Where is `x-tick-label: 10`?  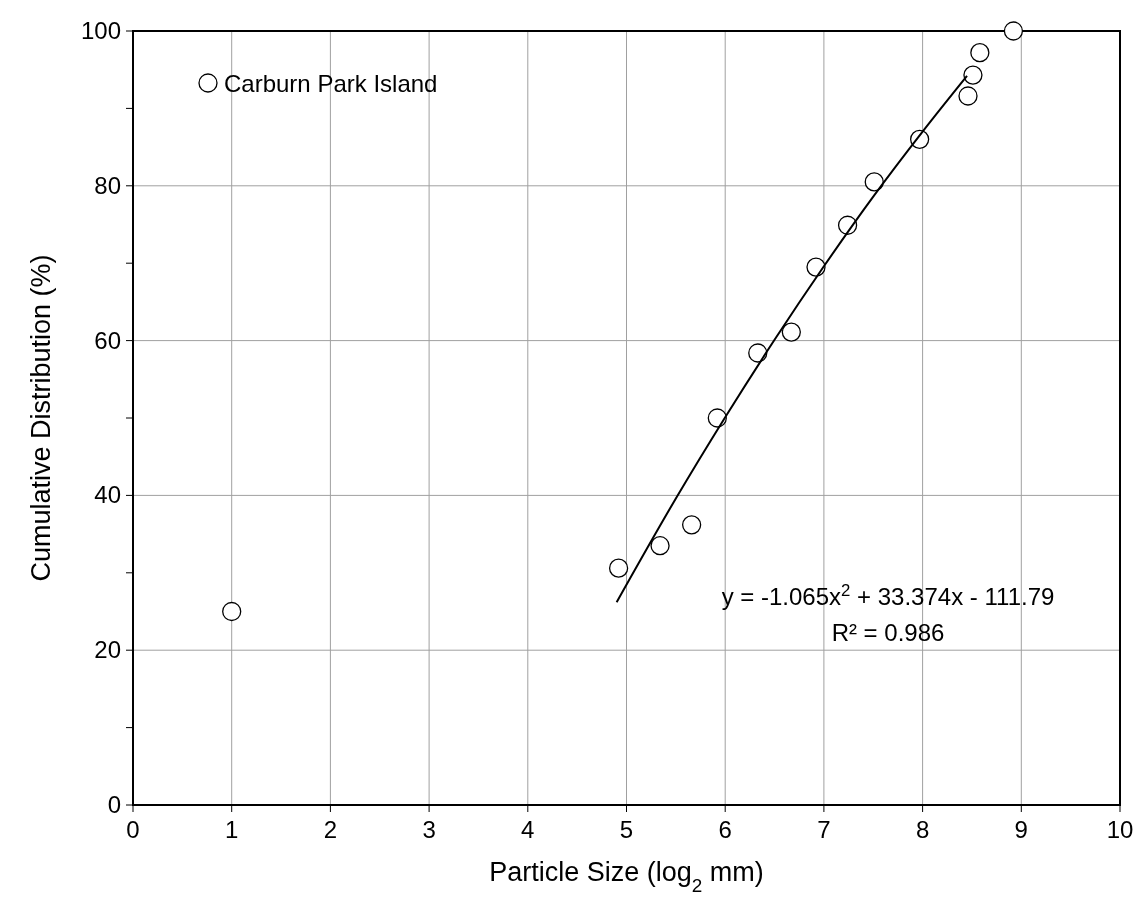 x-tick-label: 10 is located at coordinates (1120, 829).